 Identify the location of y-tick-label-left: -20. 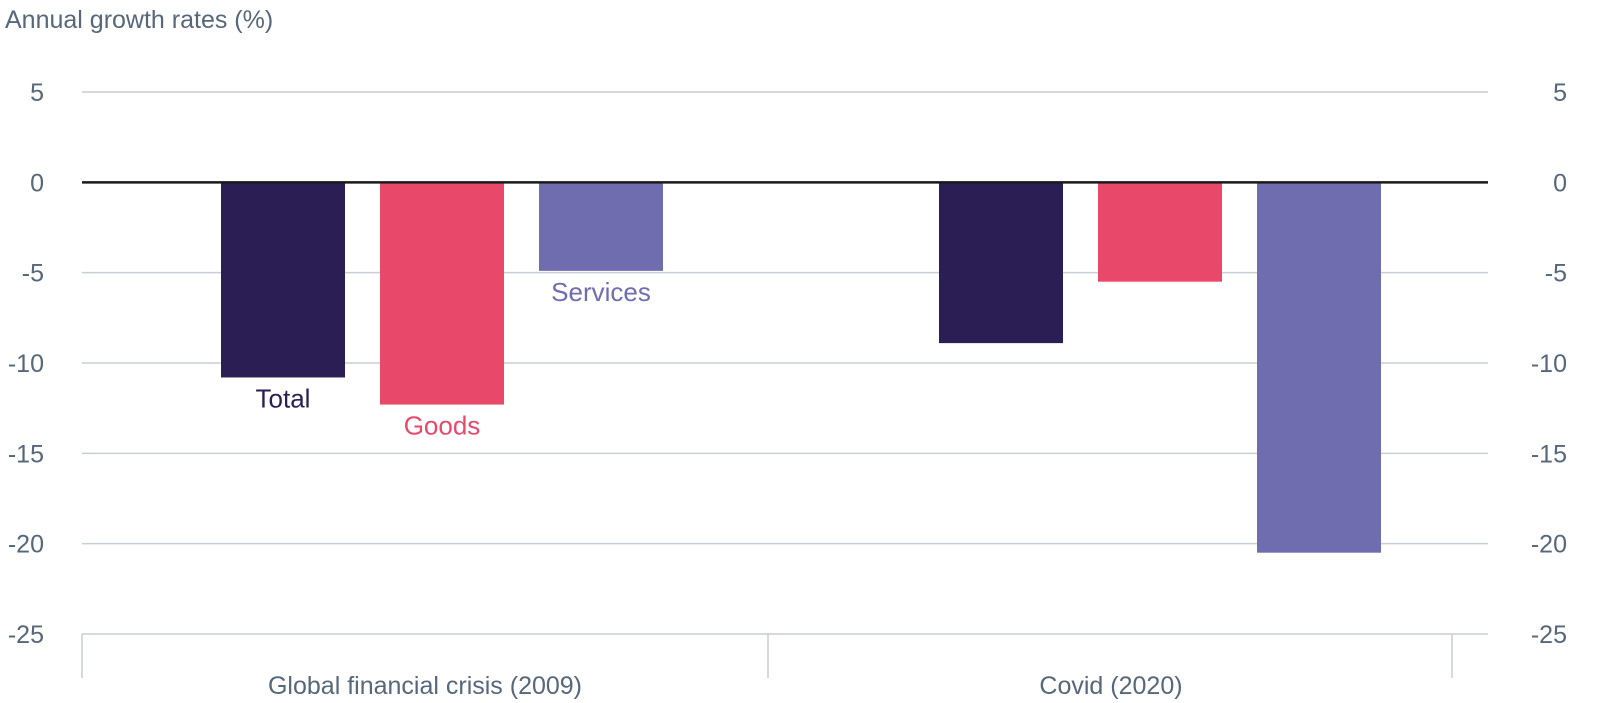
(26, 545).